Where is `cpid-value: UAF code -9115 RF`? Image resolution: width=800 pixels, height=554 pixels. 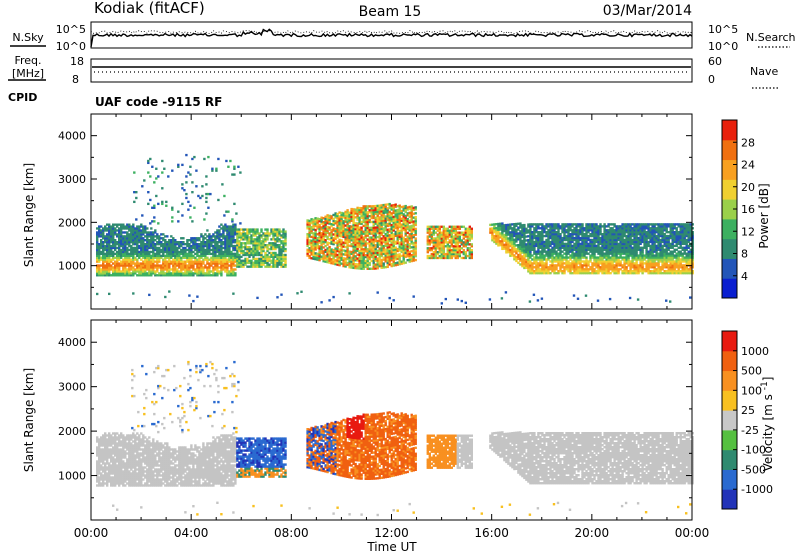 cpid-value: UAF code -9115 RF is located at coordinates (158, 102).